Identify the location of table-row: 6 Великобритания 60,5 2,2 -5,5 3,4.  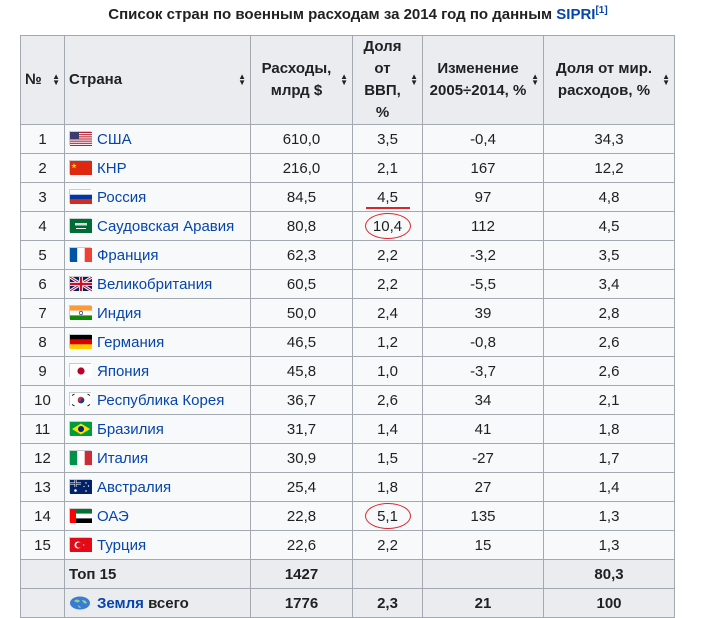
(347, 284).